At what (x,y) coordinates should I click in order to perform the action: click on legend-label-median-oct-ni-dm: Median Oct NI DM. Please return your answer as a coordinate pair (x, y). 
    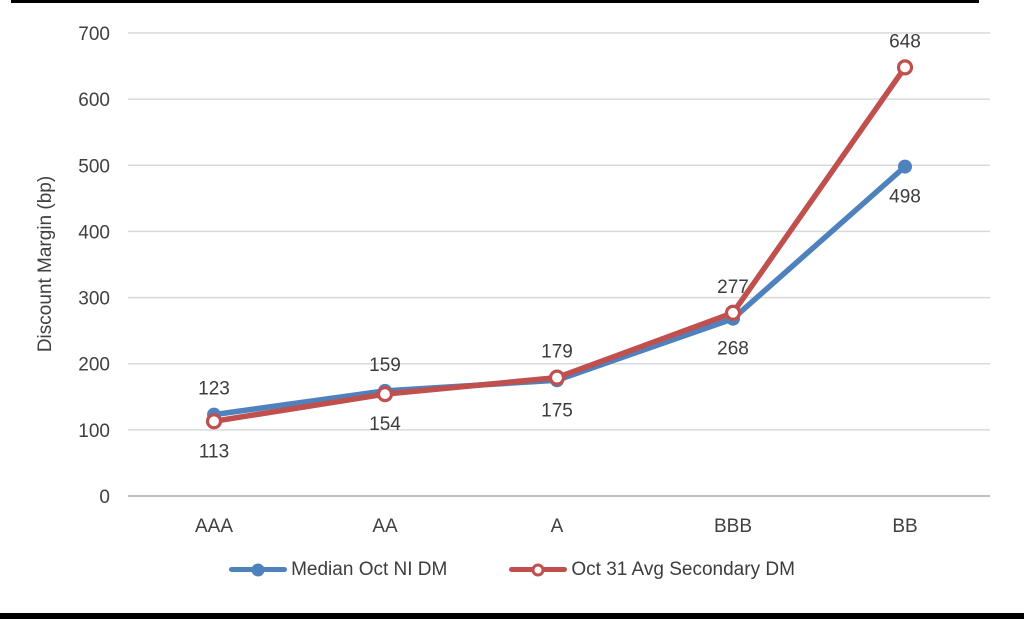
    Looking at the image, I should click on (369, 569).